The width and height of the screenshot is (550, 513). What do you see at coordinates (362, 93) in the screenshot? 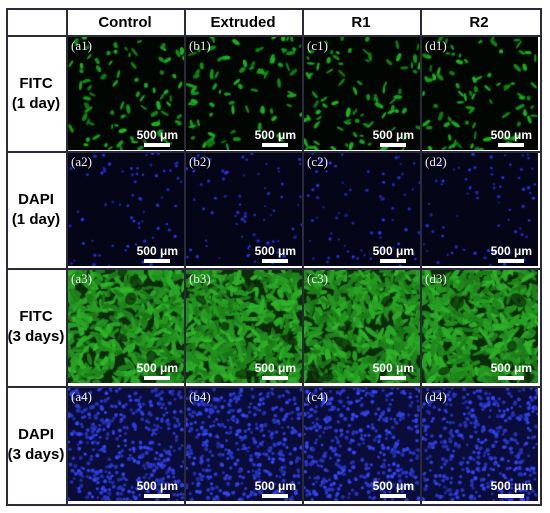
I see `micrograph-panel: (c1) 500 μm` at bounding box center [362, 93].